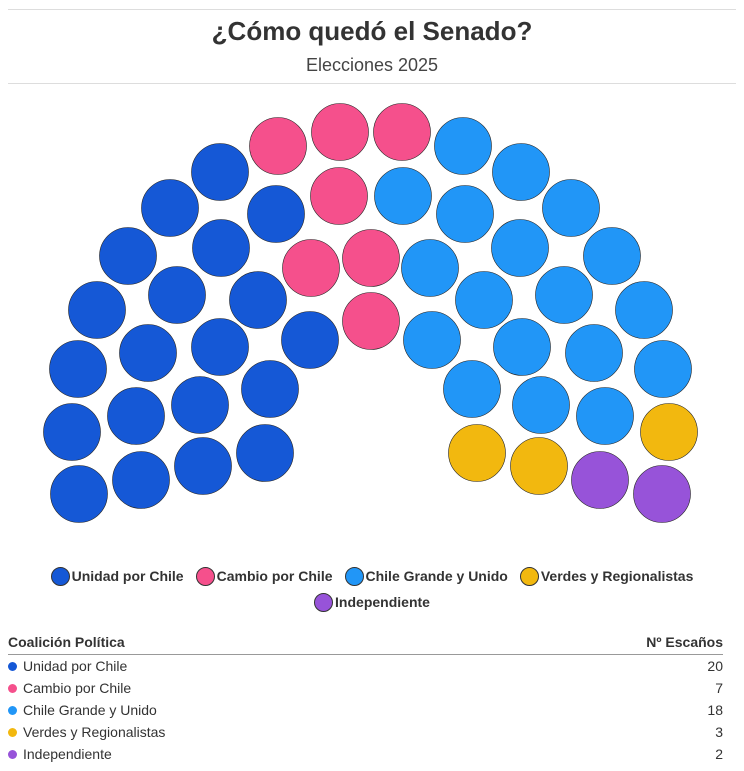  Describe the element at coordinates (67, 754) in the screenshot. I see `party-name: Independiente` at that location.